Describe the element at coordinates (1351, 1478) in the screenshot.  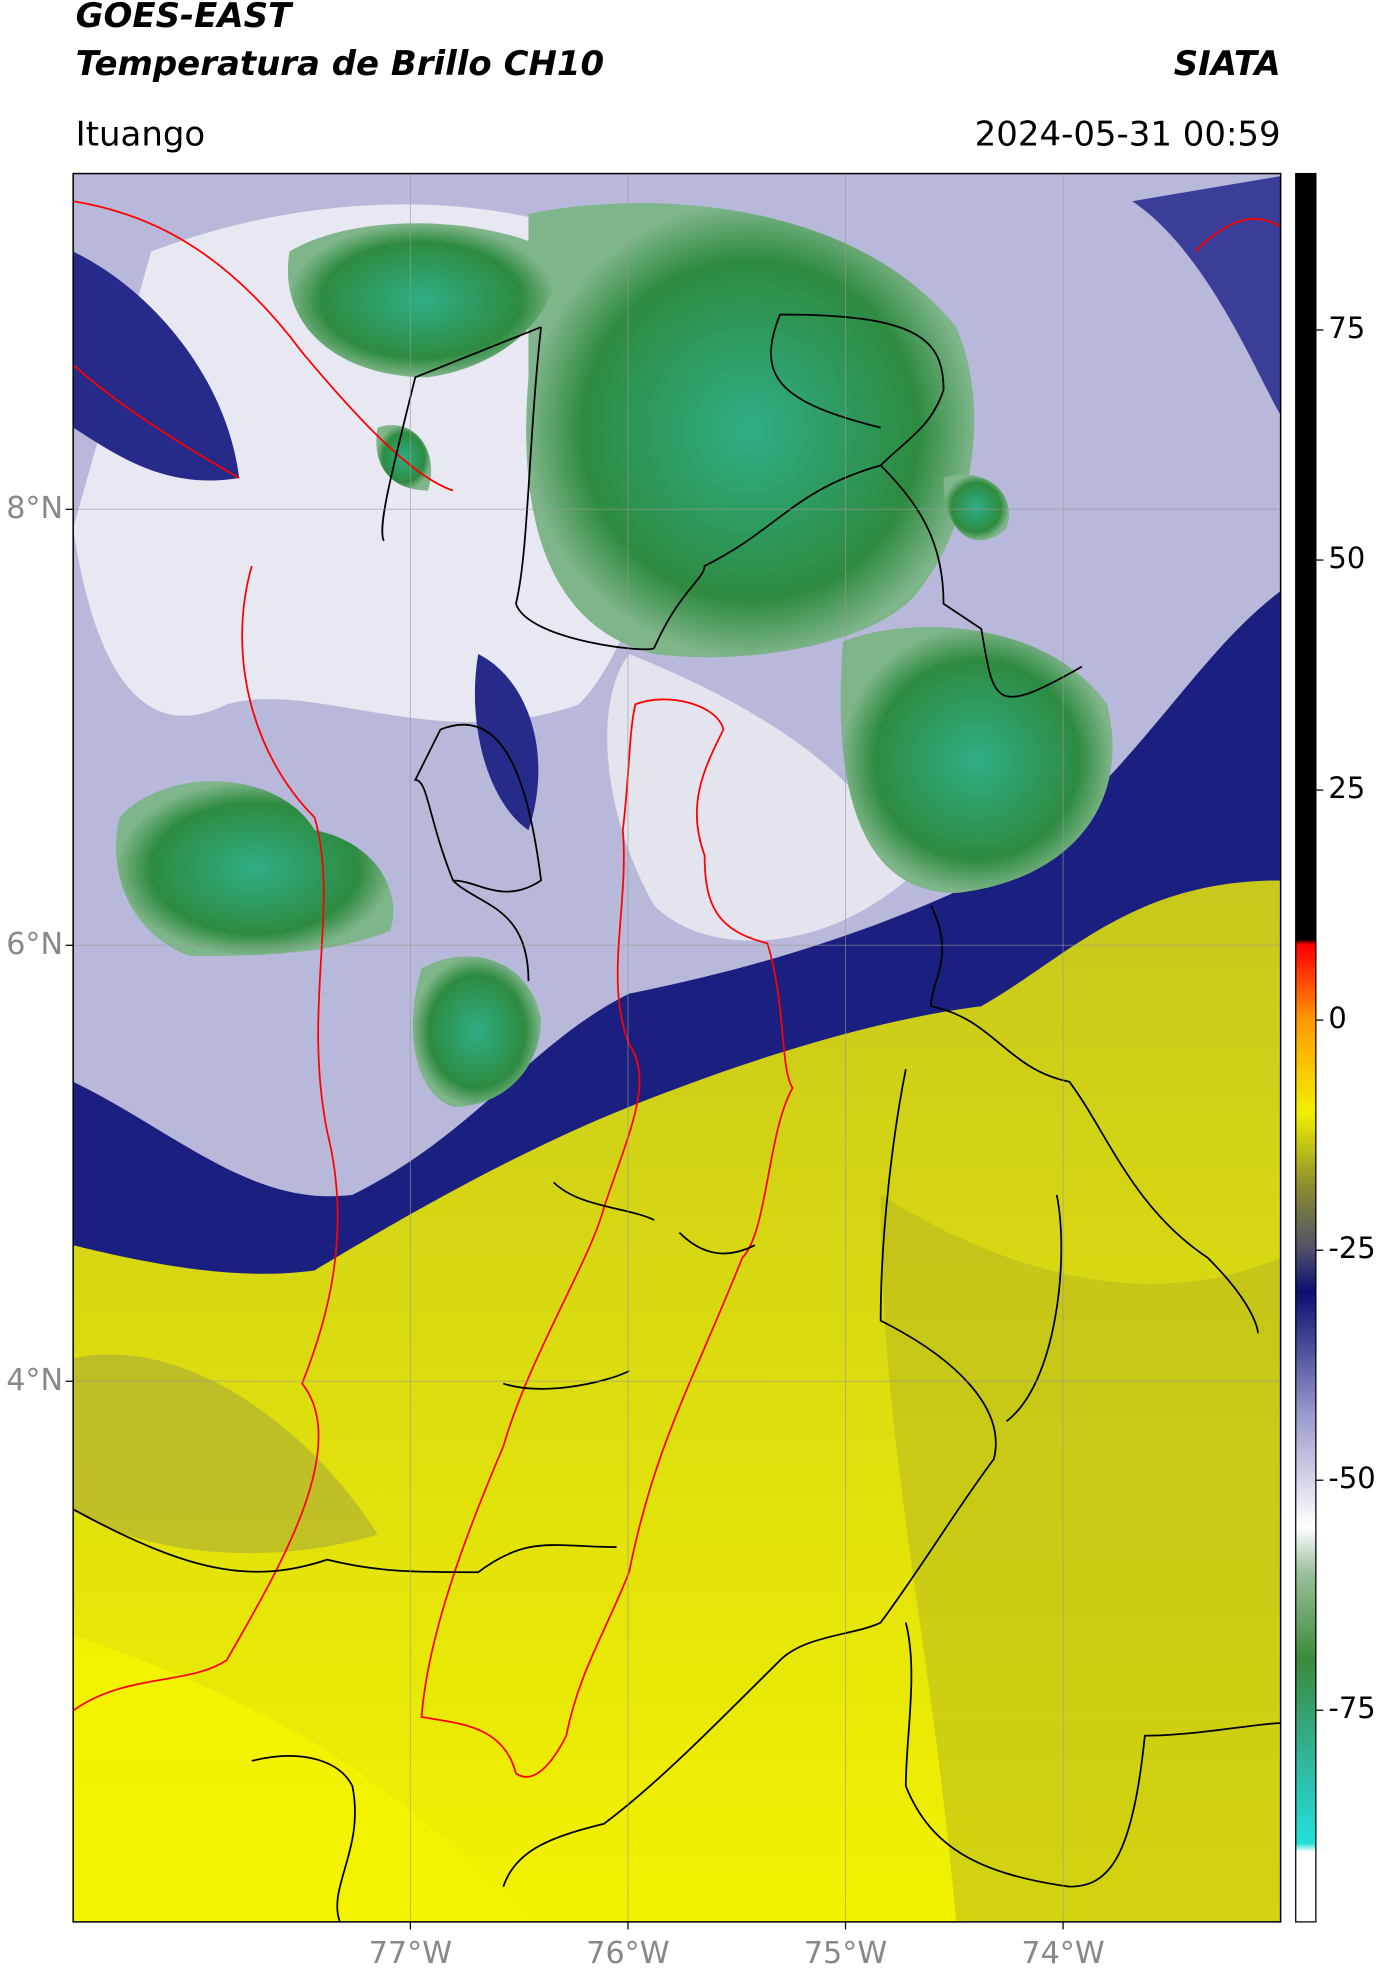
I see `colorbar-tick-label: -50` at that location.